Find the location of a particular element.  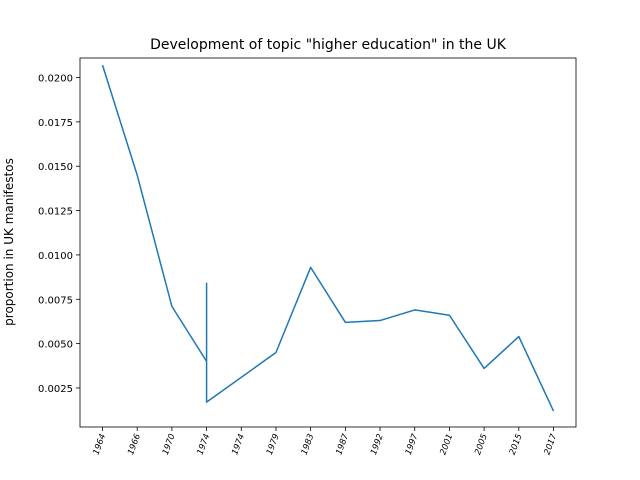

x-tick-label: 1970 is located at coordinates (169, 445).